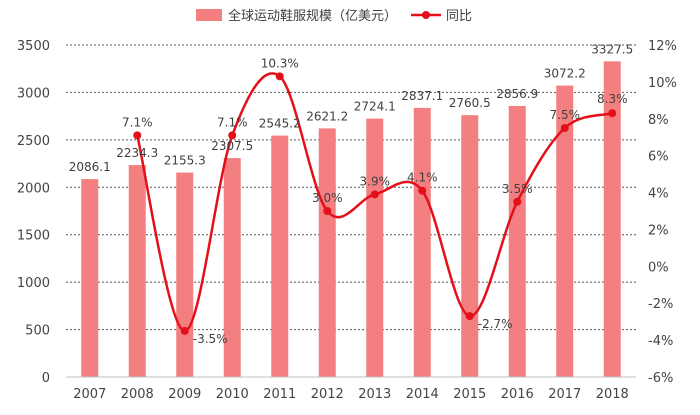  I want to click on y-right-tick-label: 2%, so click(658, 230).